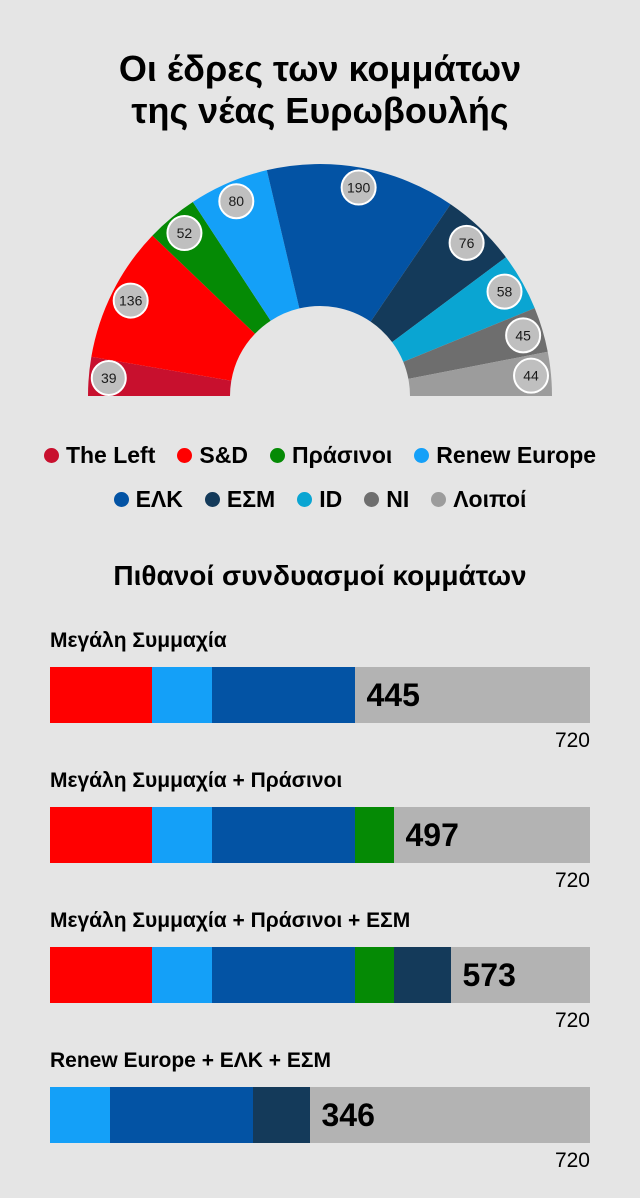  I want to click on chart-title-line1: Οι έδρες των κομμάτων, so click(320, 68).